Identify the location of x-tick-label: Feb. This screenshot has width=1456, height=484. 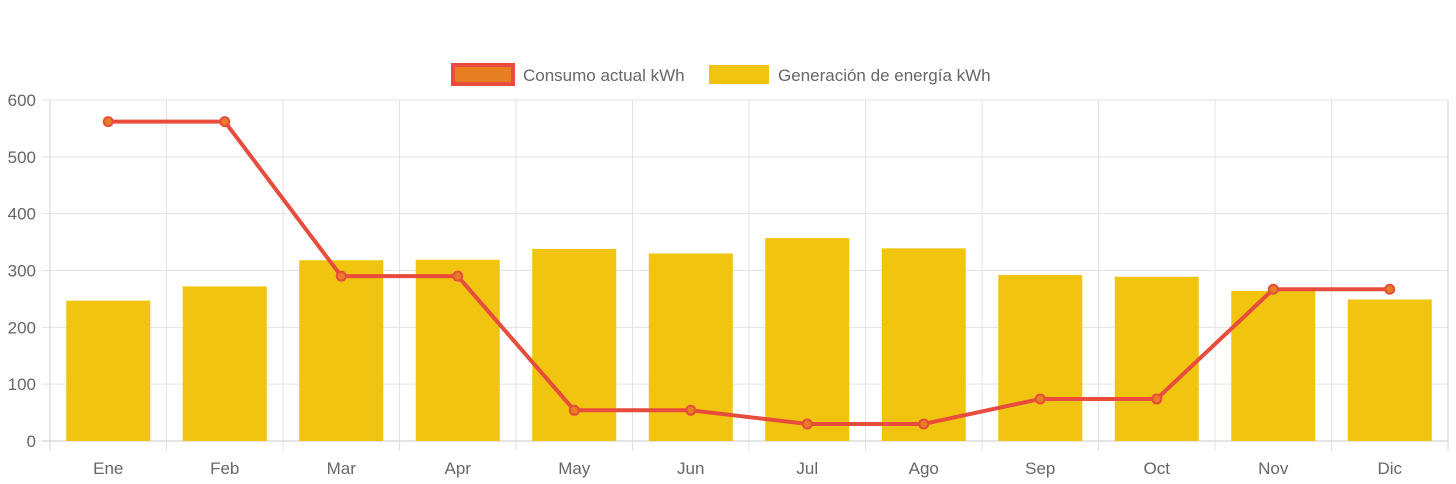
(224, 468).